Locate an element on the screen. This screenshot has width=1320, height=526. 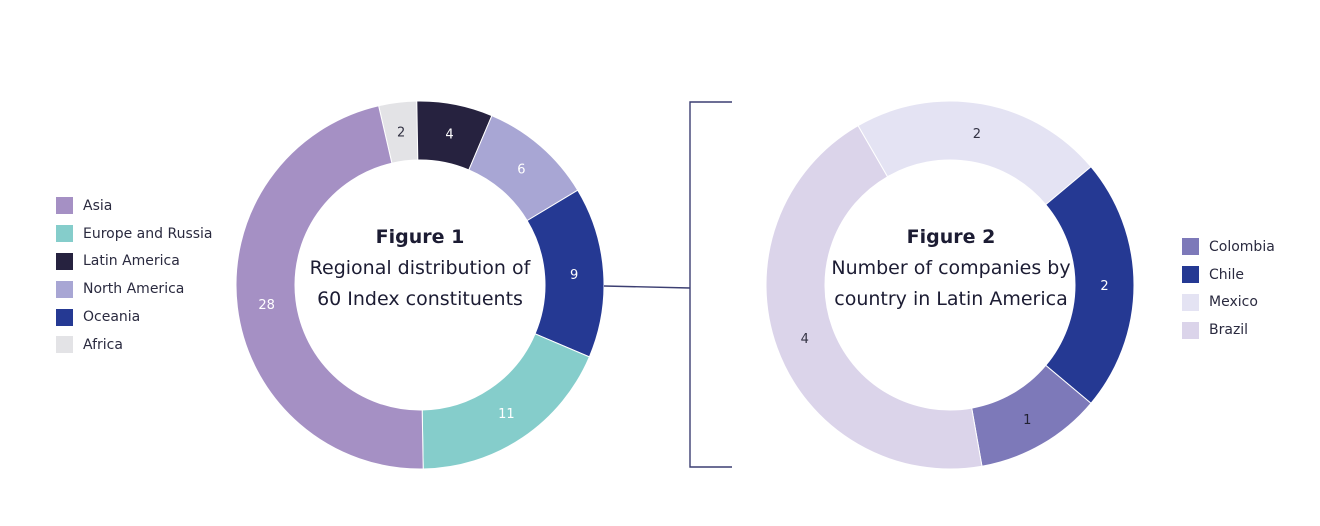
legend-item-oceania: Oceania is located at coordinates (134, 317).